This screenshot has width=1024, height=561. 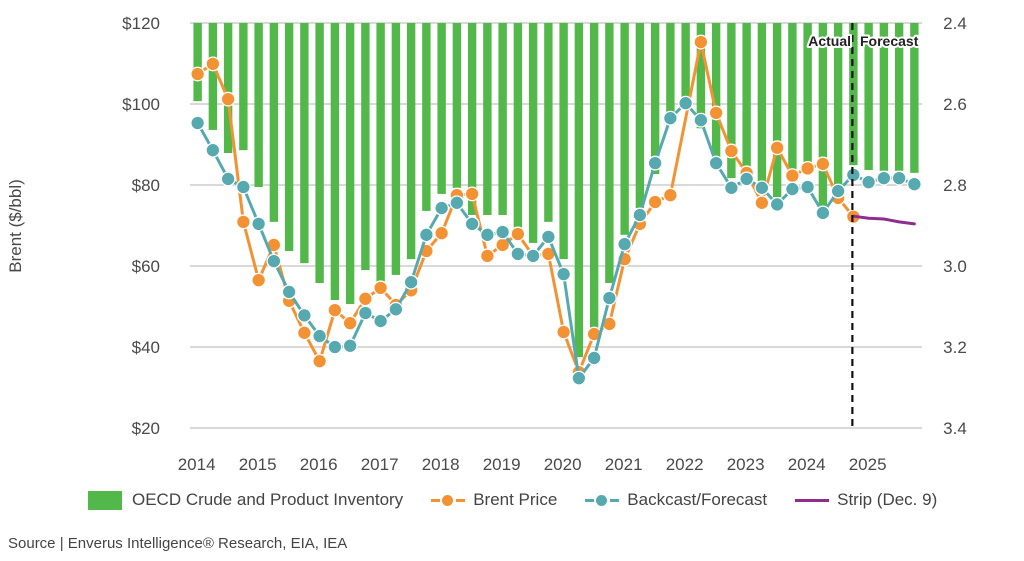 I want to click on x-tick-label: 2023, so click(x=746, y=464).